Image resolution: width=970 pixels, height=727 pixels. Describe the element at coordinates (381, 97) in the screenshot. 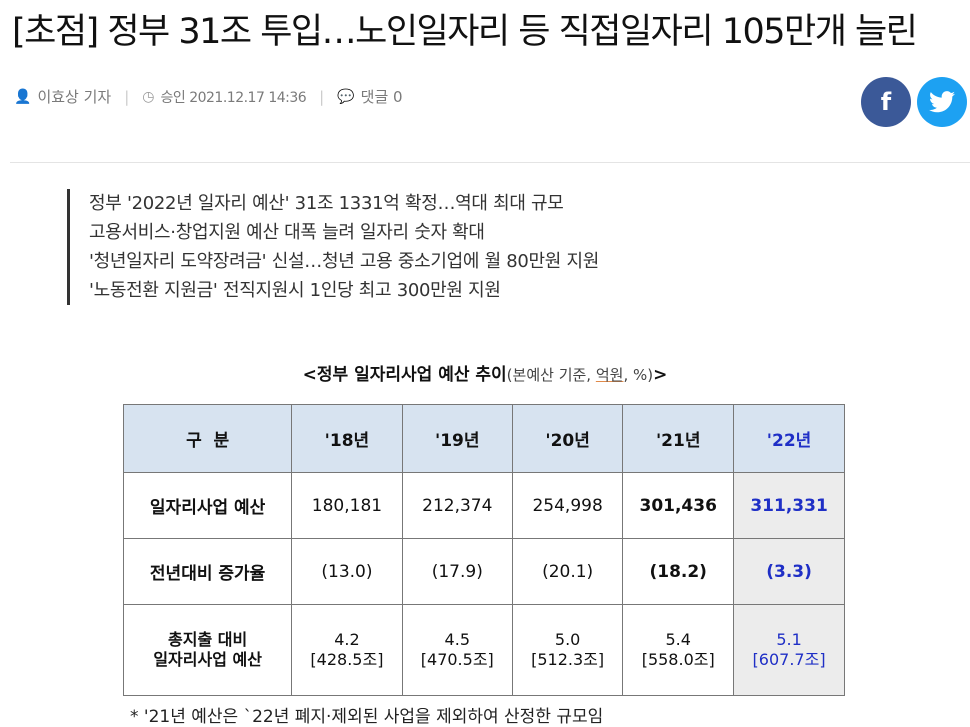

I see `comment-count: 댓글 0` at that location.